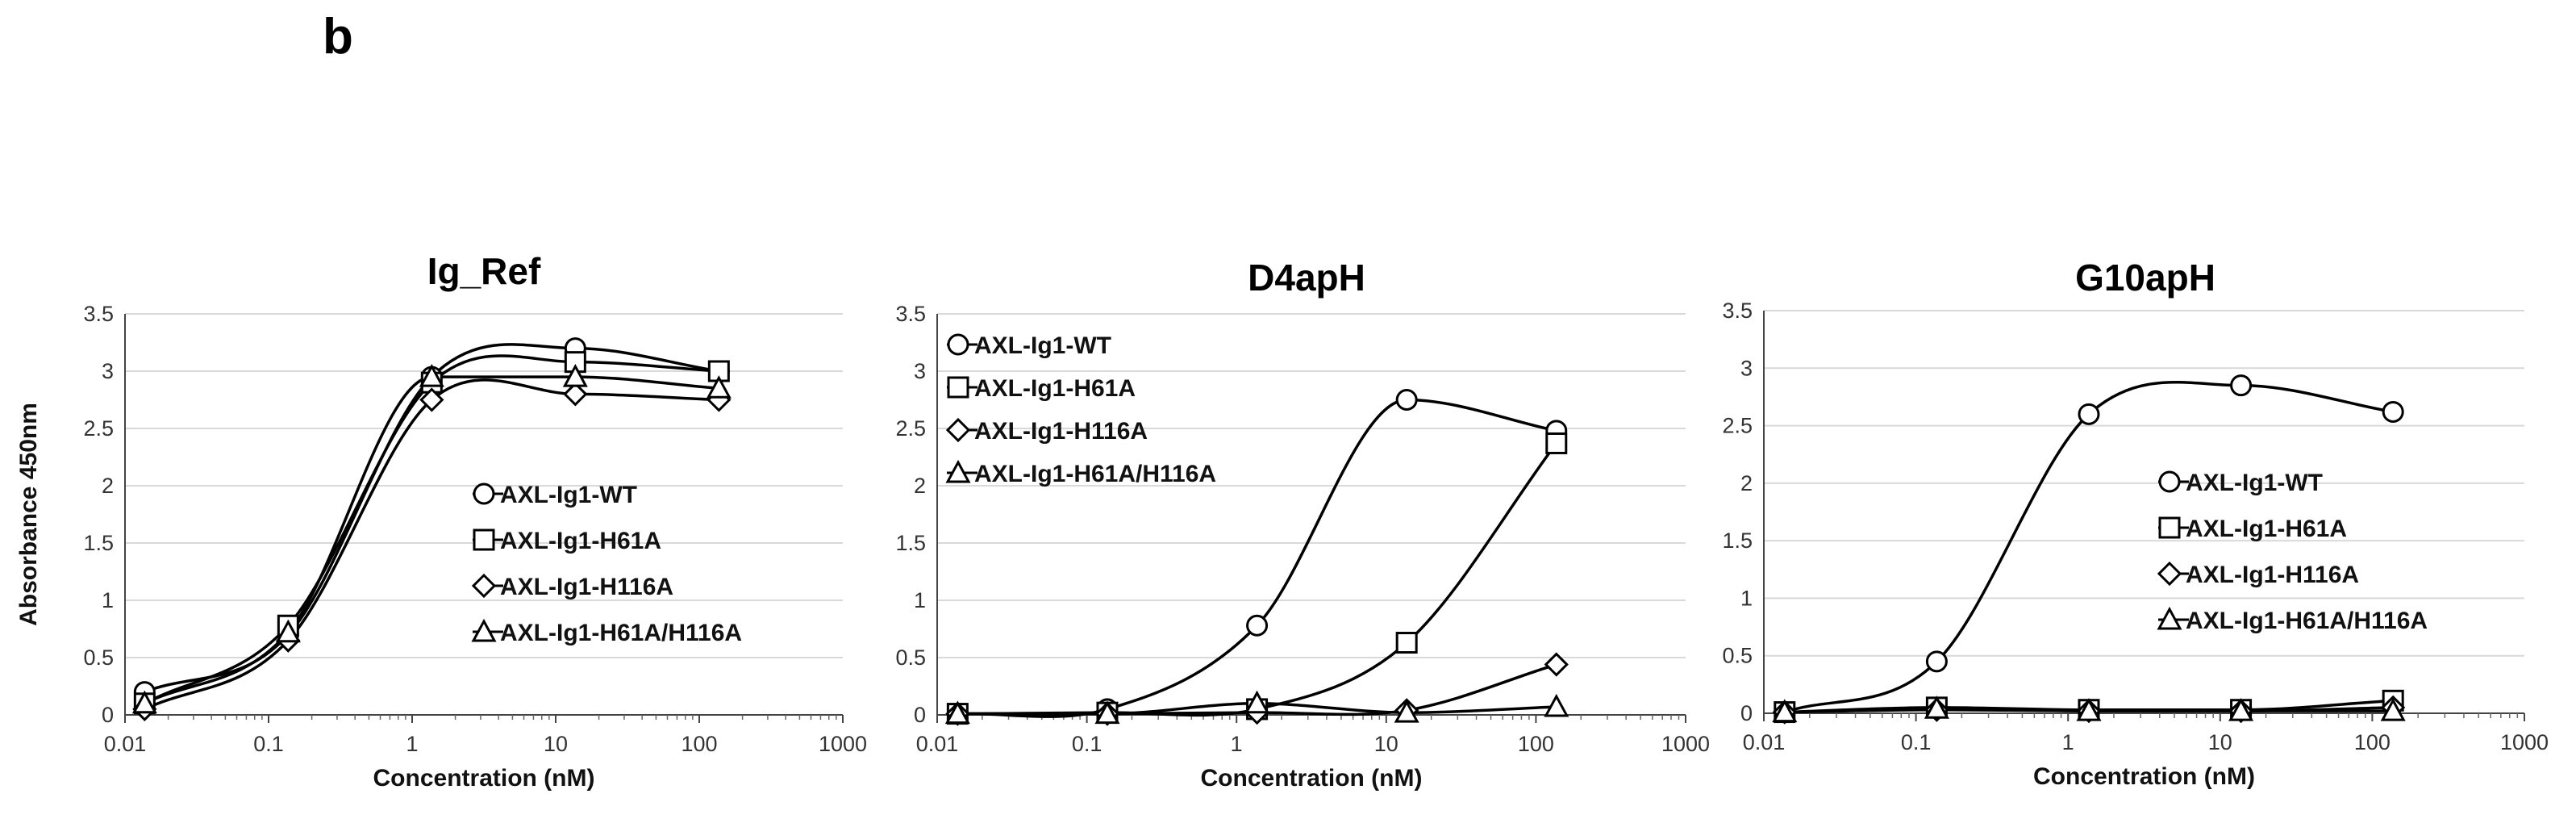 Image resolution: width=2576 pixels, height=823 pixels. What do you see at coordinates (484, 271) in the screenshot?
I see `chart-title: Ig_Ref` at bounding box center [484, 271].